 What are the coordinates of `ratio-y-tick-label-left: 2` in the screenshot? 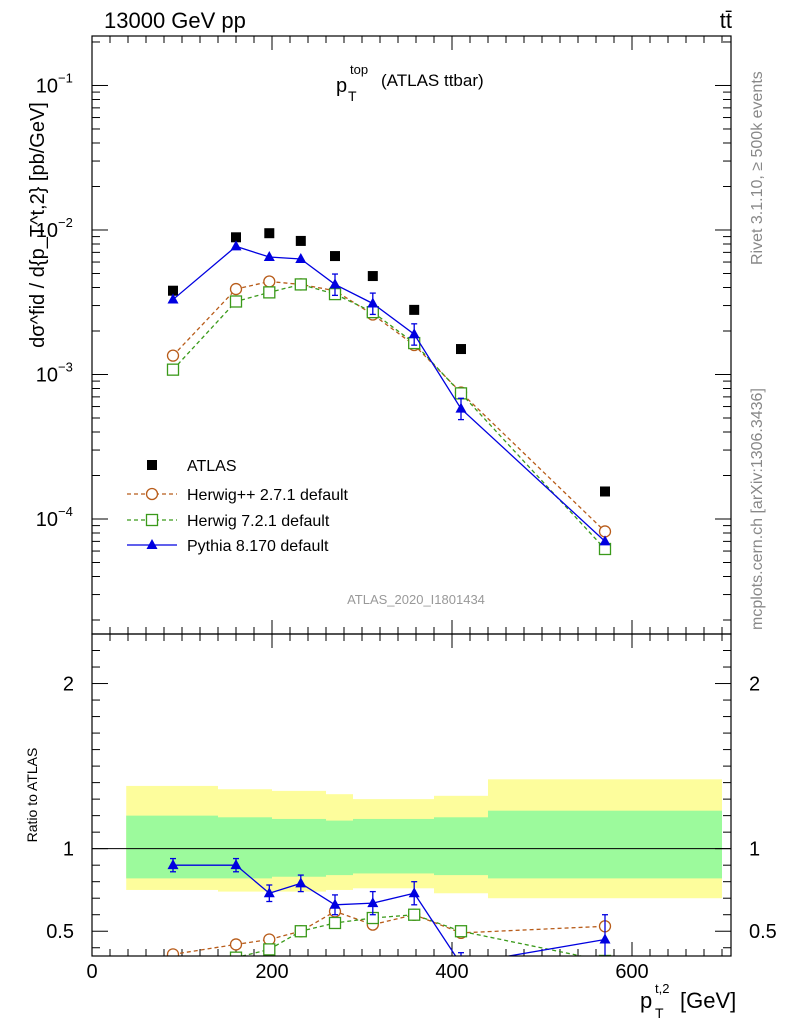 It's located at (68, 685).